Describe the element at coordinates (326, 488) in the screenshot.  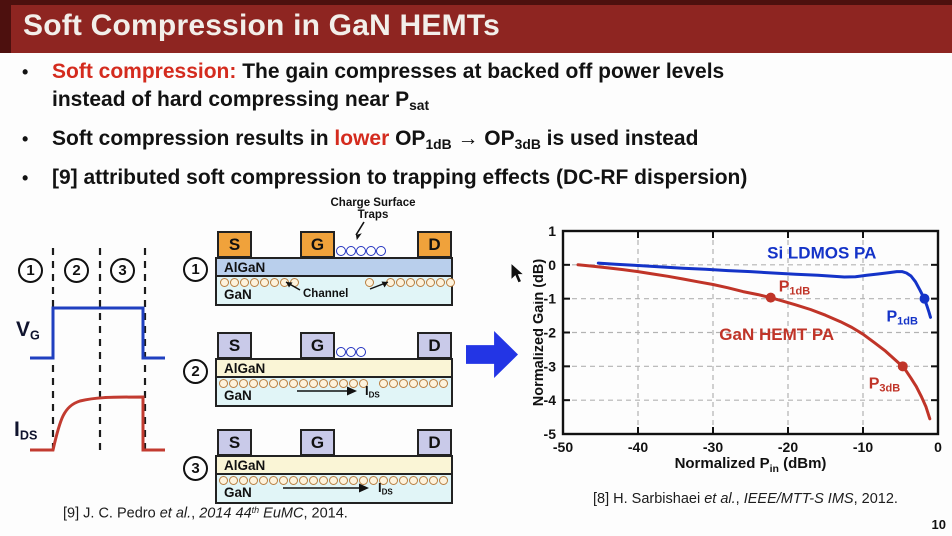
I see `ids-arrow` at that location.